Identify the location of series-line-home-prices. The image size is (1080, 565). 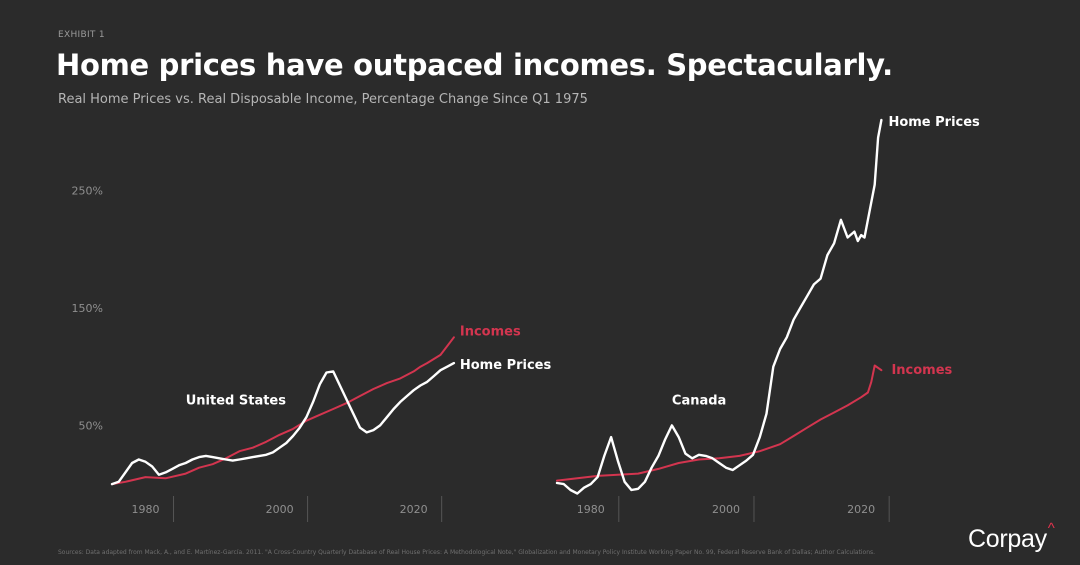
(283, 423).